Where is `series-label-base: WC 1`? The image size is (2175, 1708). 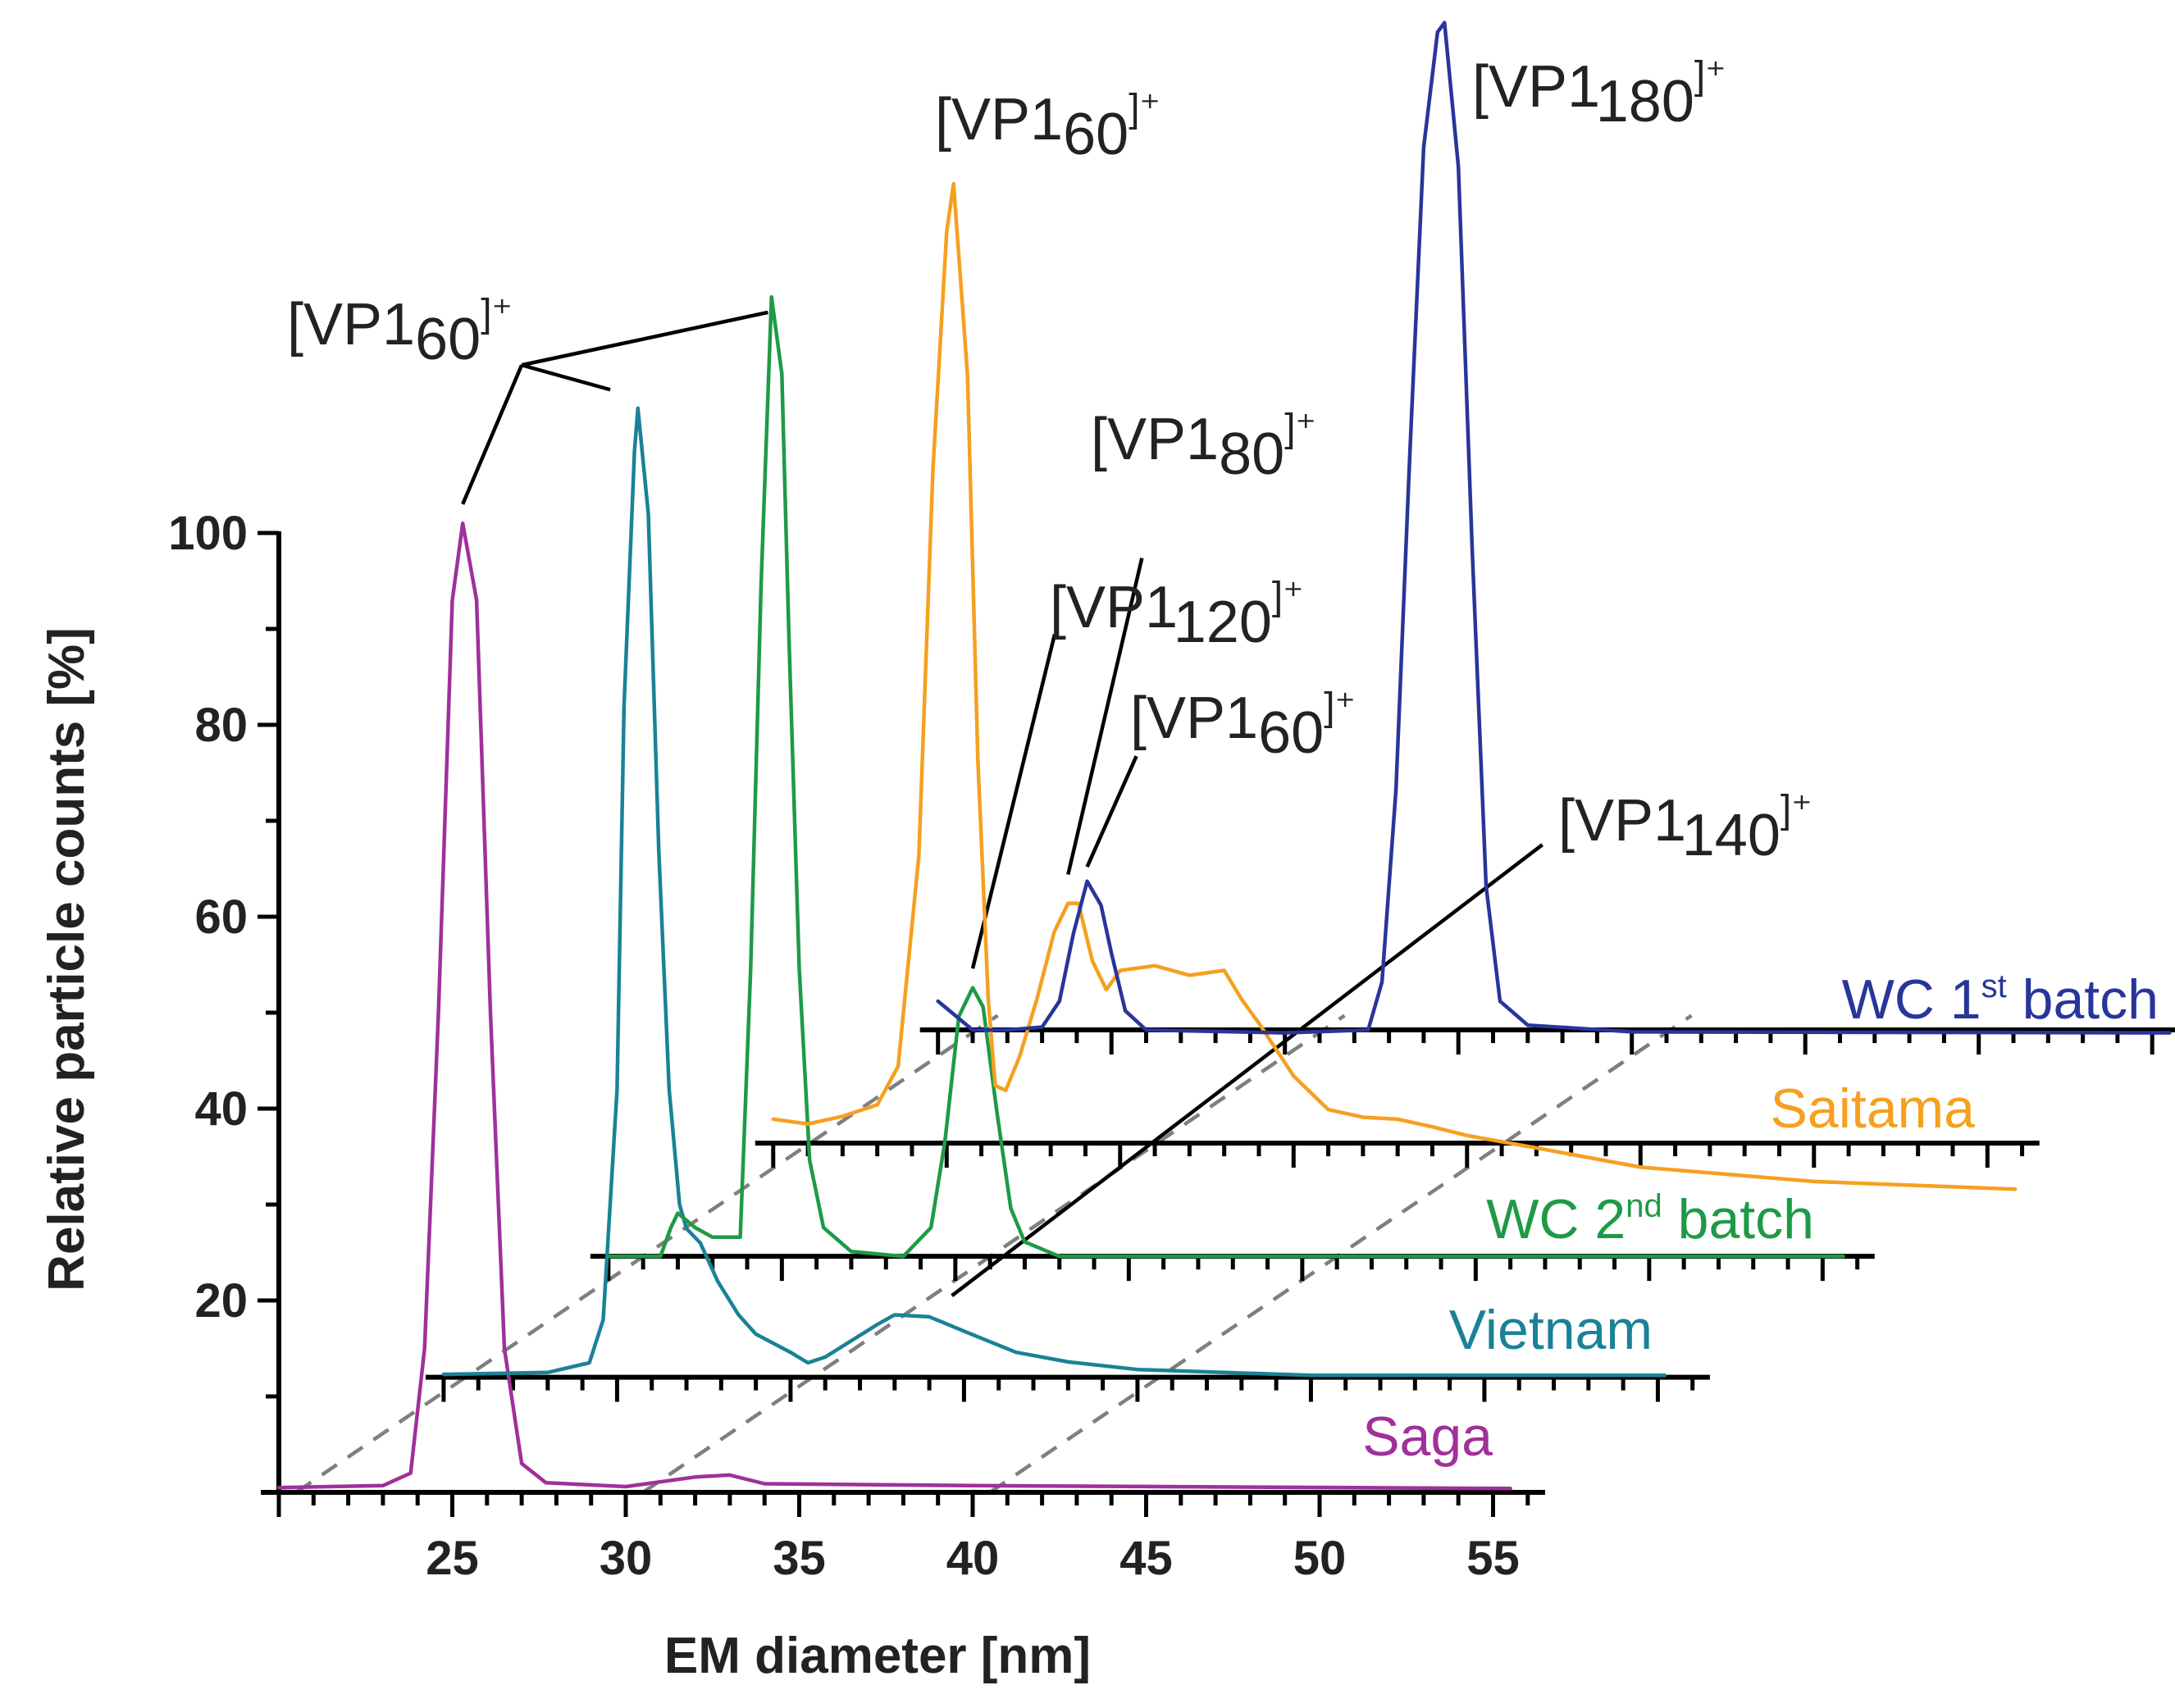 series-label-base: WC 1 is located at coordinates (1911, 999).